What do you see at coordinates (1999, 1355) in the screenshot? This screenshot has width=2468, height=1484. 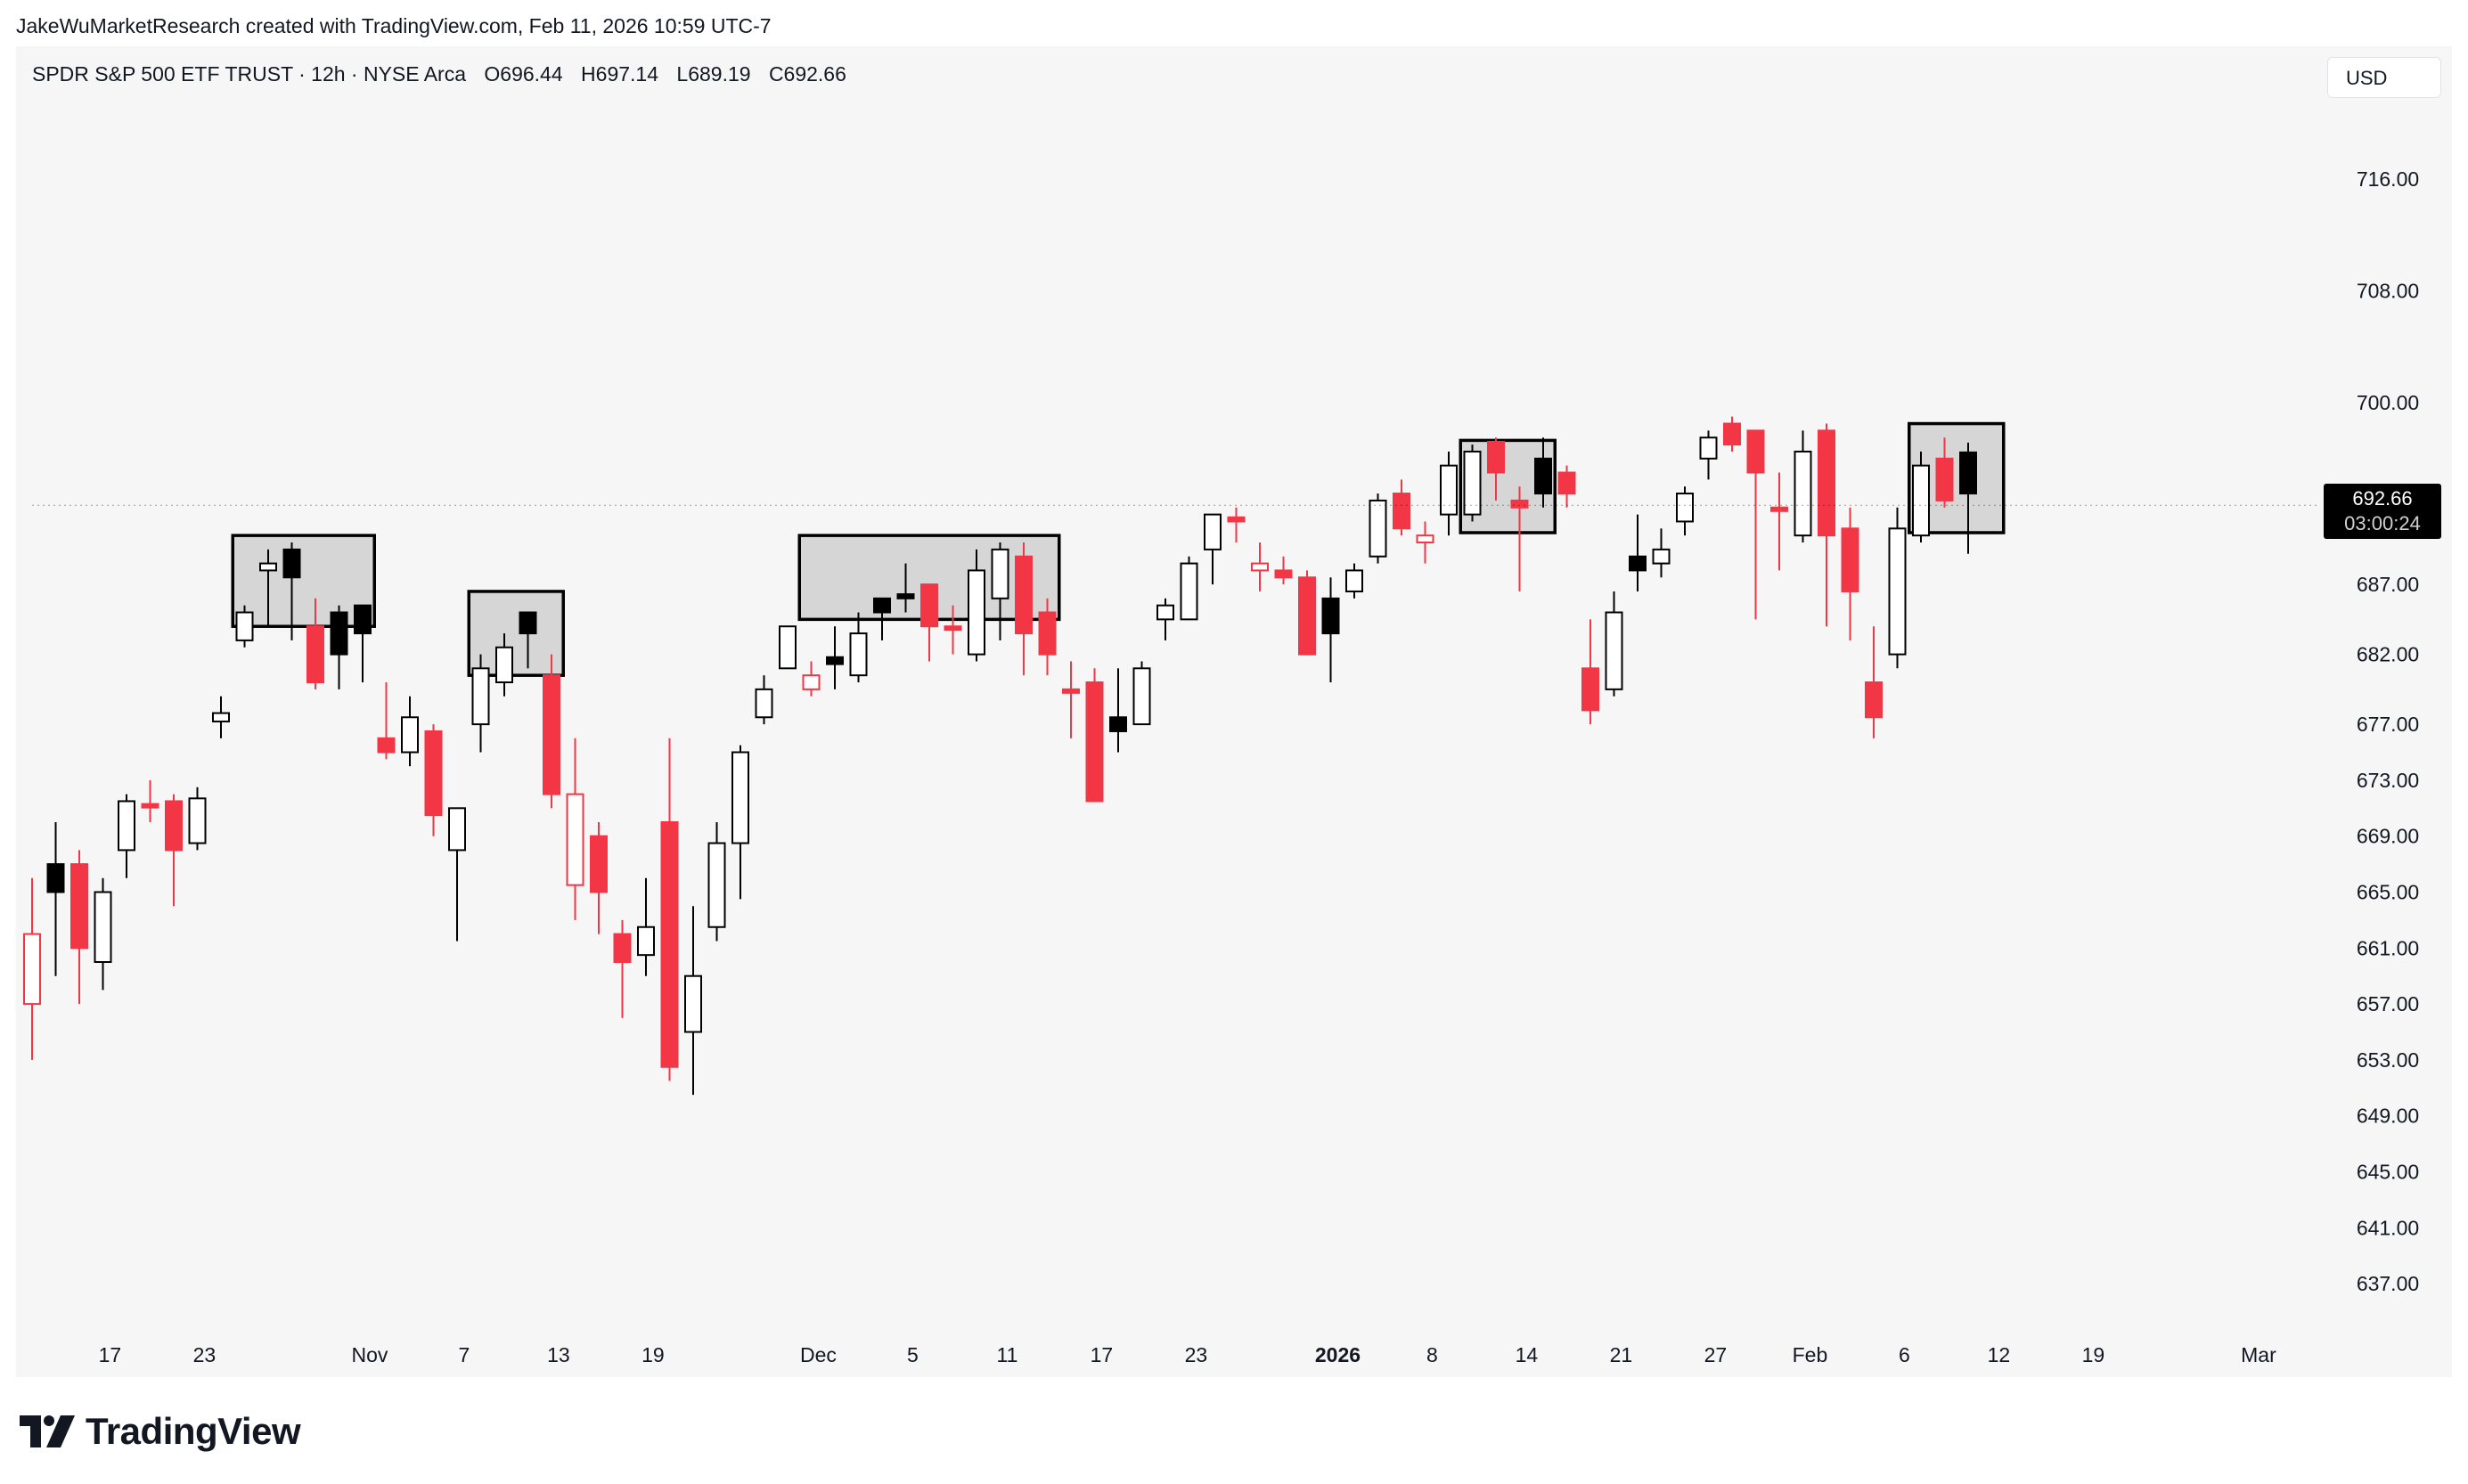 I see `x-axis-tick-label: 12` at bounding box center [1999, 1355].